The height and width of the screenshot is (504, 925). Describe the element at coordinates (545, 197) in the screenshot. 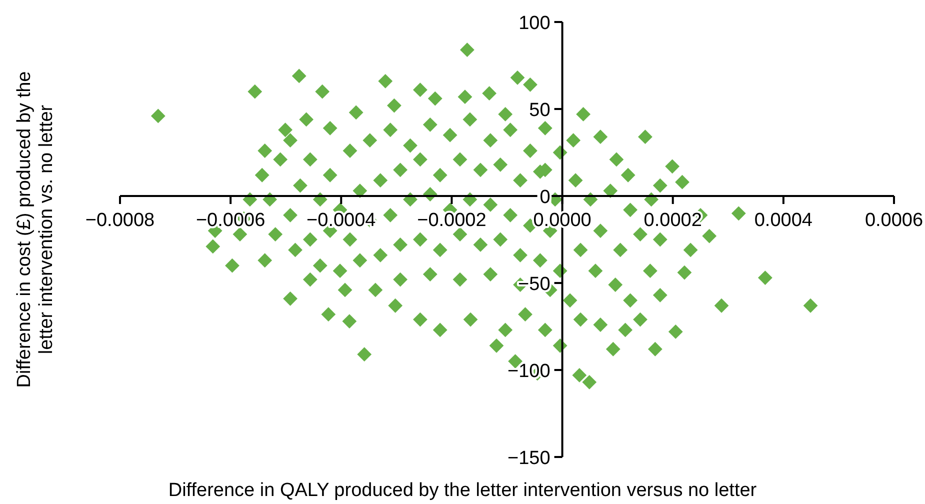

I see `y-tick-label: 0` at that location.